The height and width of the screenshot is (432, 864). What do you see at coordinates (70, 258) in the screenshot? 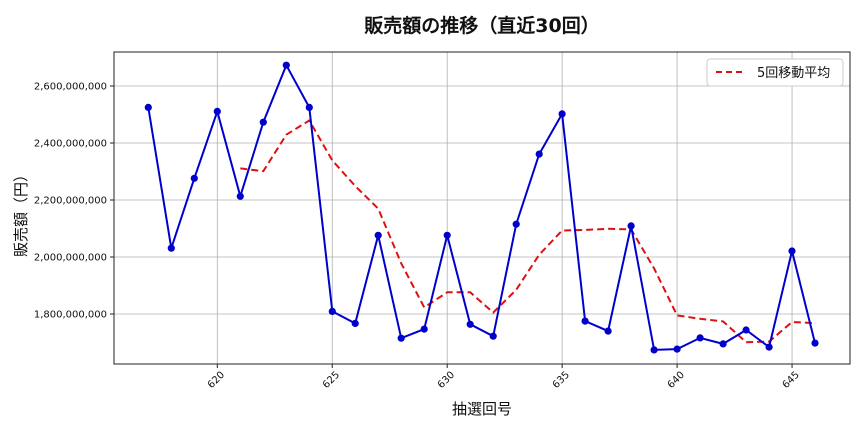
I see `y-tick-label: 2,000,000,000` at bounding box center [70, 258].